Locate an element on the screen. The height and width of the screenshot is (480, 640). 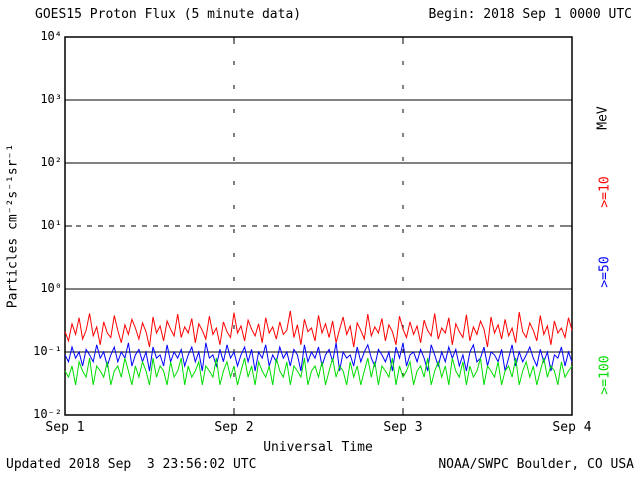
y-tick-label: 10⁴ is located at coordinates (51, 36).